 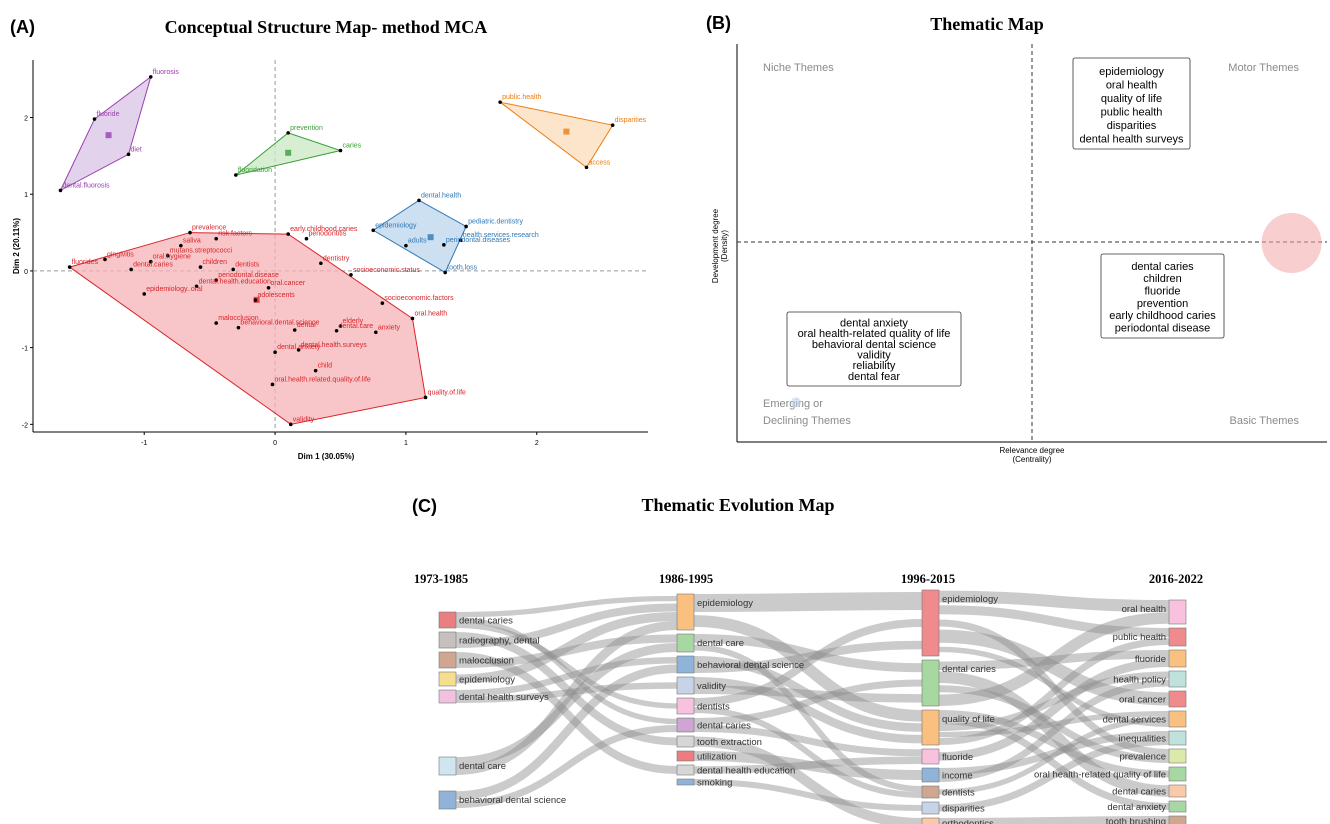 I want to click on evolution-node-label: dental caries, so click(x=724, y=726).